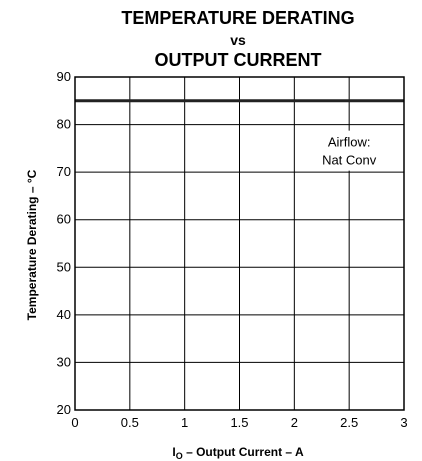 The height and width of the screenshot is (461, 422). I want to click on annotation-line2: Nat Conv, so click(349, 160).